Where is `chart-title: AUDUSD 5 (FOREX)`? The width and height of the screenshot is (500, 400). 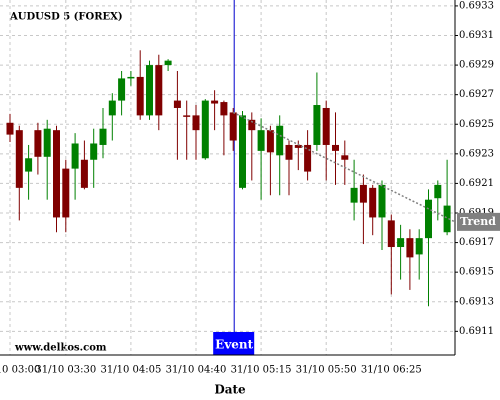 chart-title: AUDUSD 5 (FOREX) is located at coordinates (66, 17).